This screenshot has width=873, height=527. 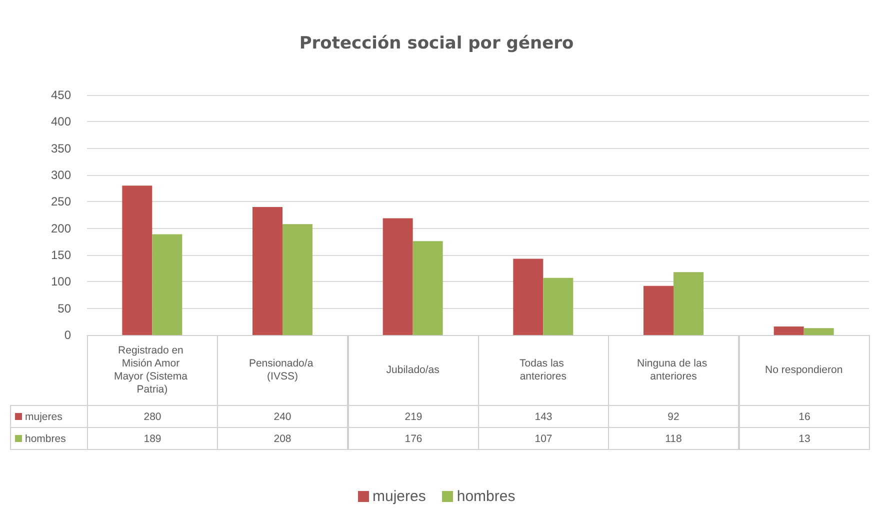 What do you see at coordinates (673, 438) in the screenshot?
I see `data-label: 118` at bounding box center [673, 438].